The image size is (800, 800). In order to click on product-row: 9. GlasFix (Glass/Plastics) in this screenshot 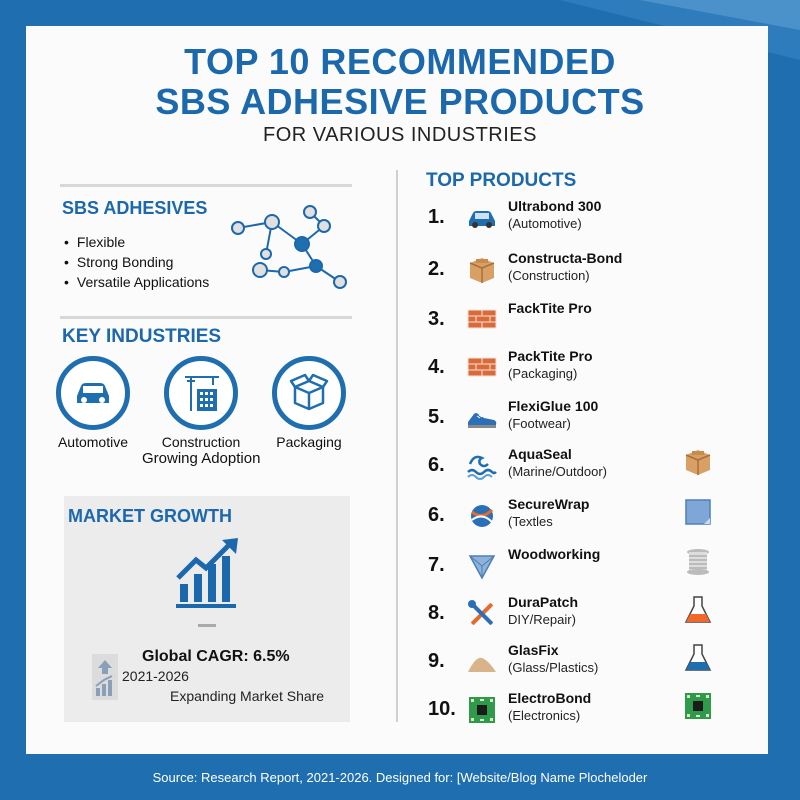, I will do `click(593, 664)`.